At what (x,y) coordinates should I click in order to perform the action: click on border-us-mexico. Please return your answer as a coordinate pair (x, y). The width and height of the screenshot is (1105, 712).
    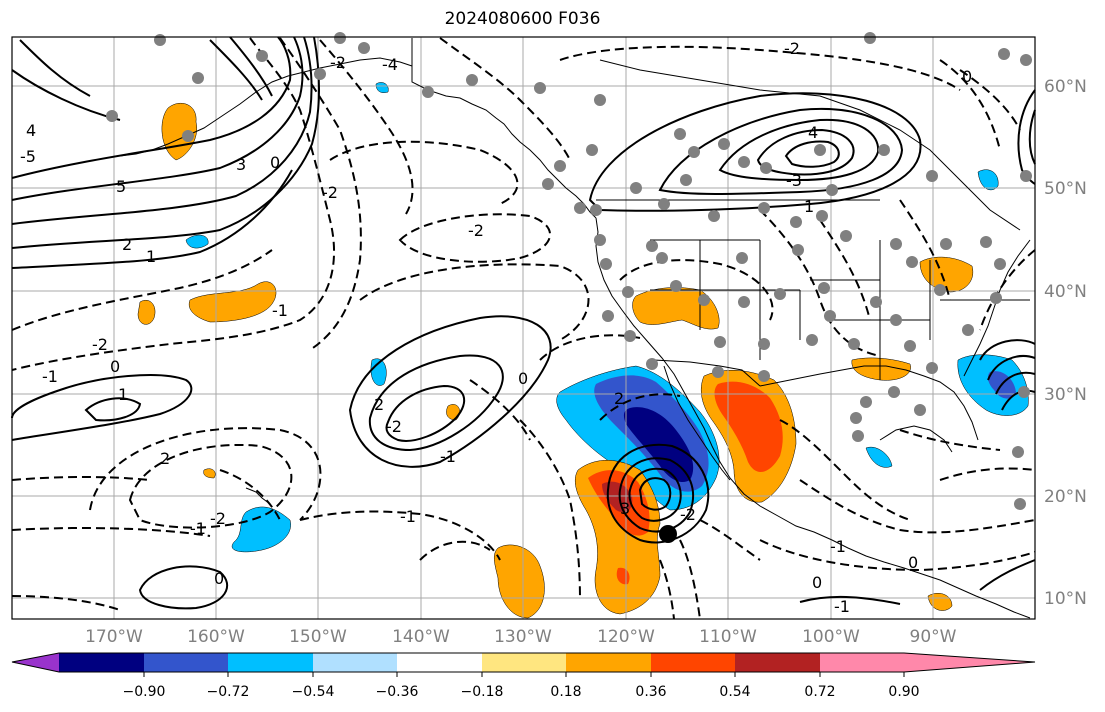
    Looking at the image, I should click on (707, 373).